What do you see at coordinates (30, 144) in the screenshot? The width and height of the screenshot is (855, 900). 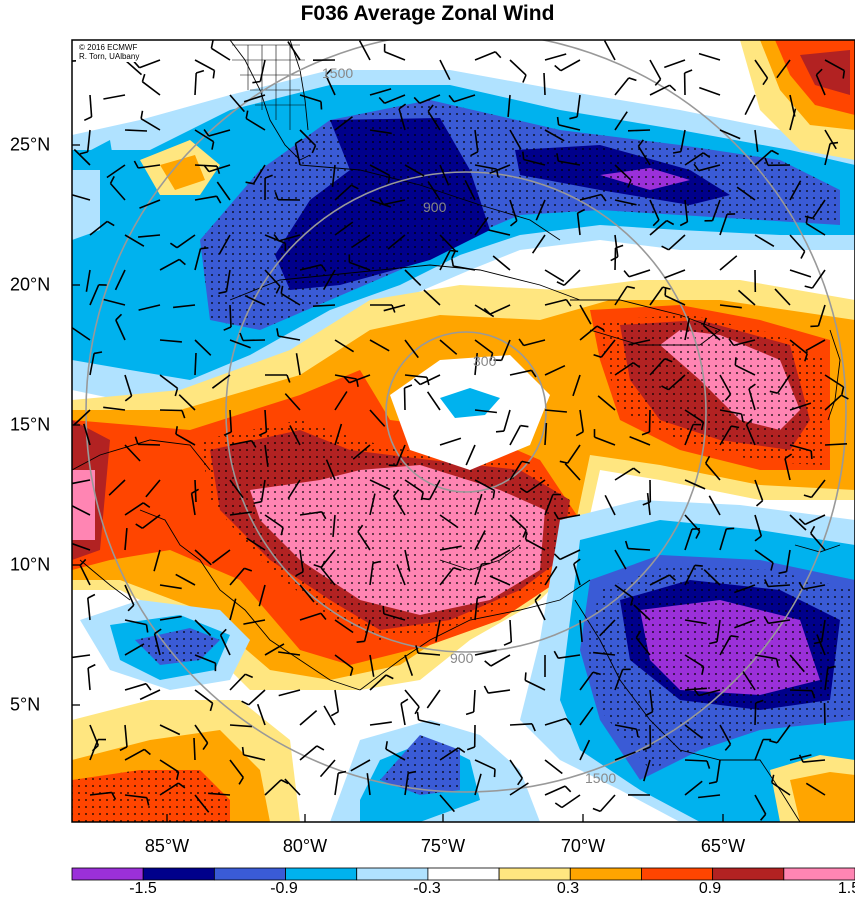 I see `lat-label-25n: 25°N` at bounding box center [30, 144].